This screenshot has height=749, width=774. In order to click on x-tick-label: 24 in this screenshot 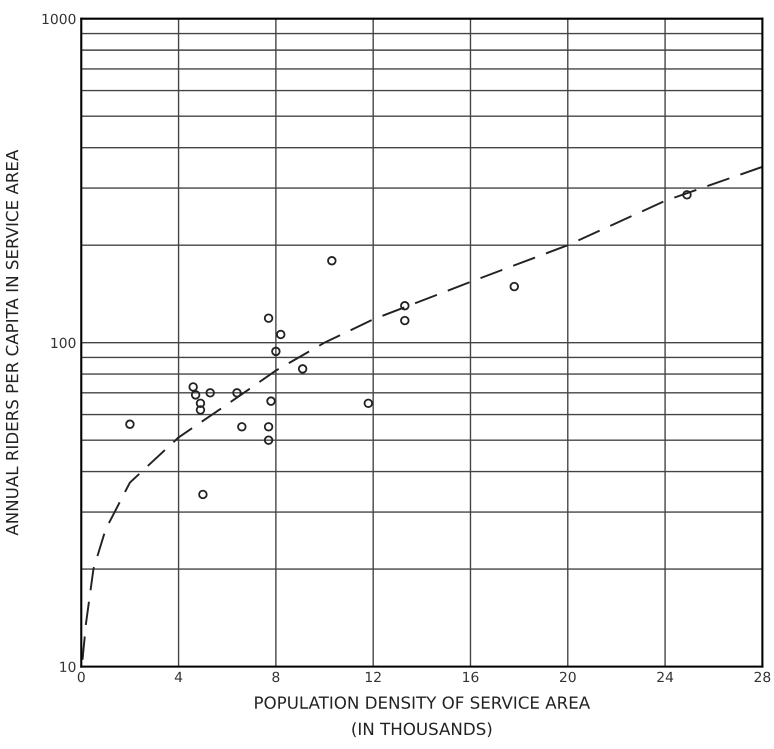, I will do `click(665, 677)`.